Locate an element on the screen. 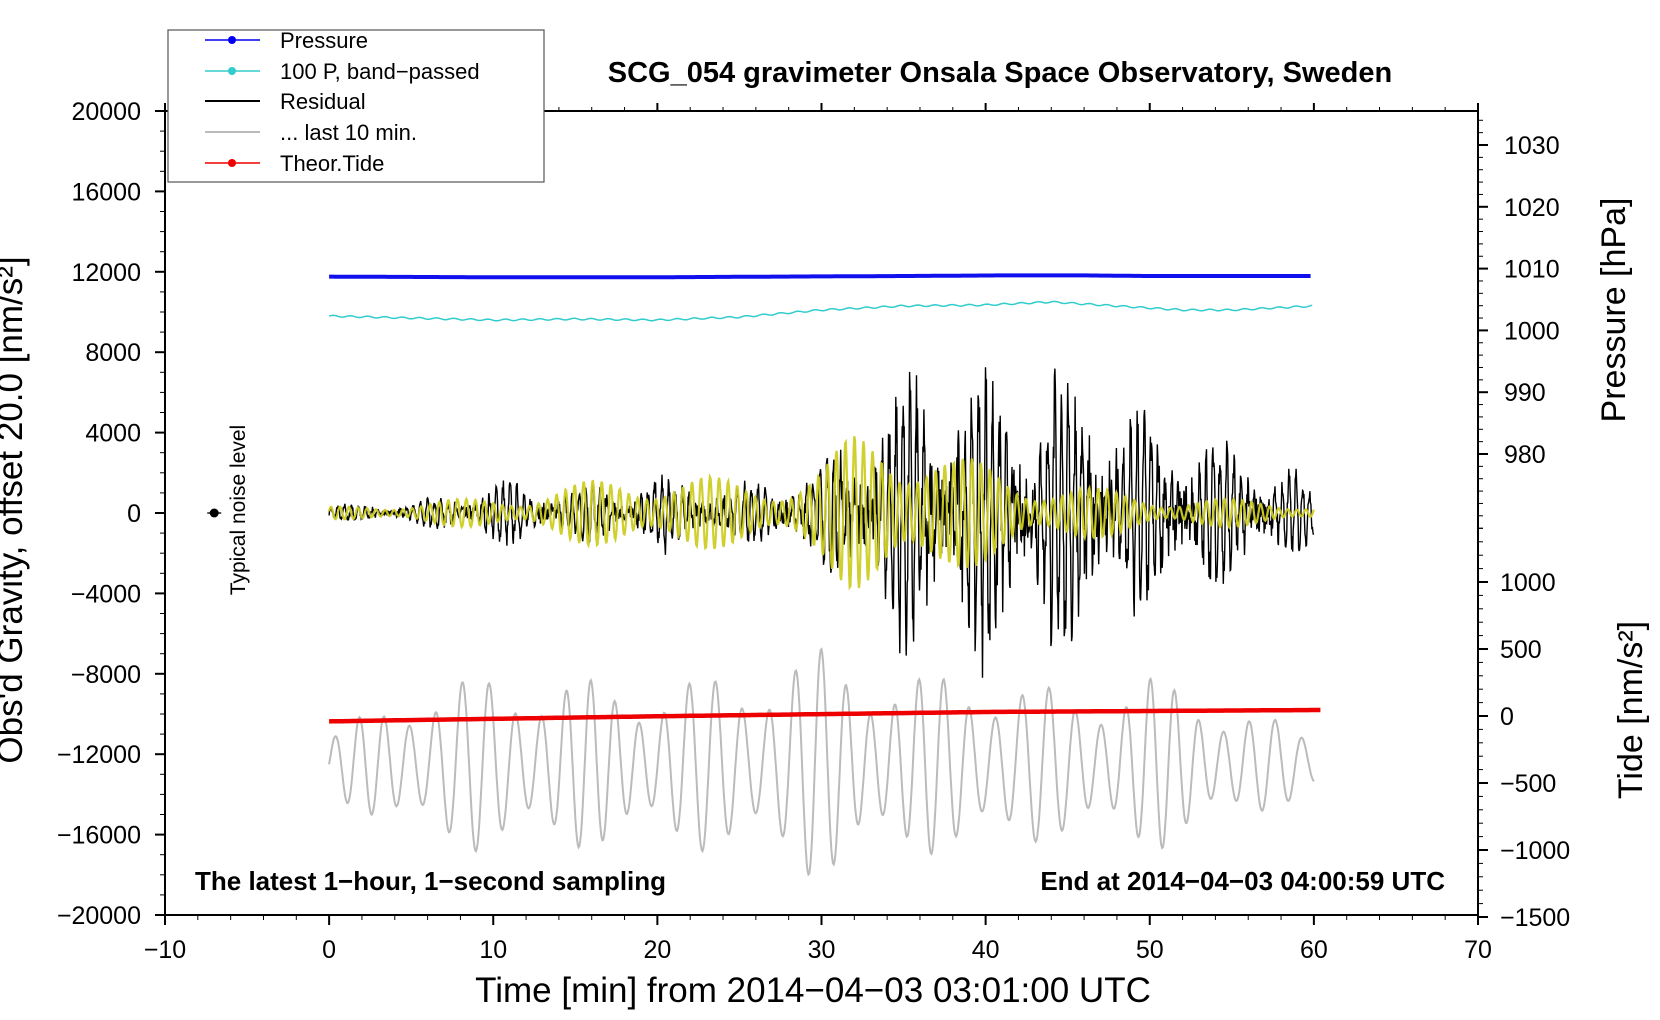  tide-tick-label: 1000 is located at coordinates (1528, 583).